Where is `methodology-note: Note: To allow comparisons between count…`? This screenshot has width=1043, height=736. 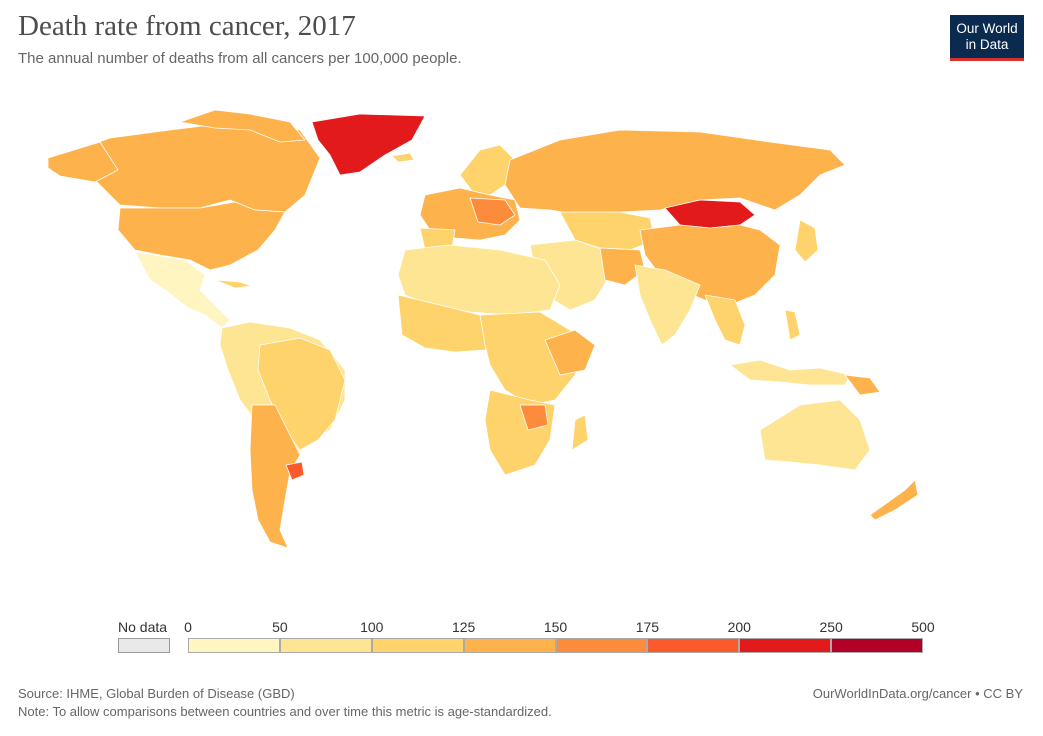 methodology-note: Note: To allow comparisons between count… is located at coordinates (285, 711).